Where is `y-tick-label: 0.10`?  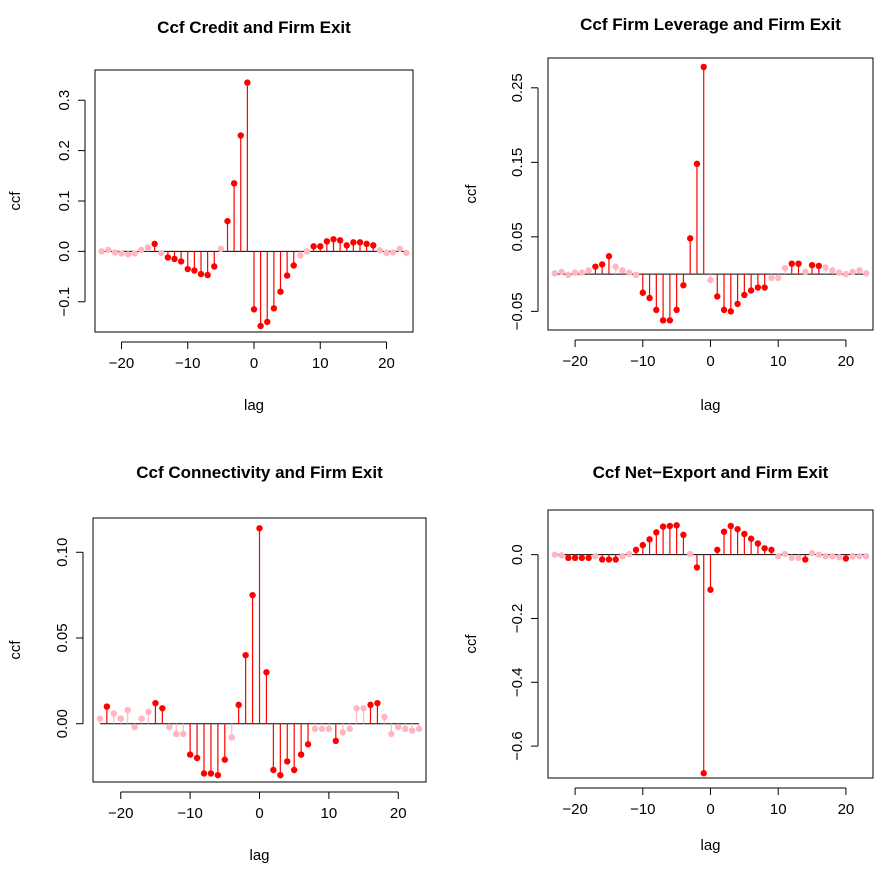 y-tick-label: 0.10 is located at coordinates (62, 552).